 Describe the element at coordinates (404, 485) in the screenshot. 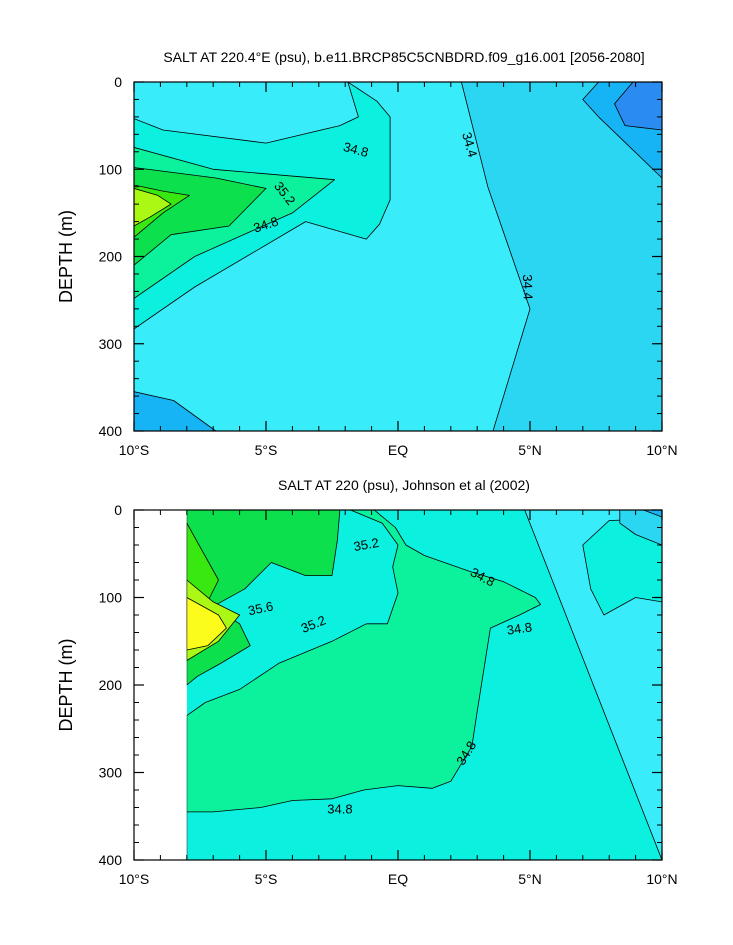

I see `bottom-panel-title: SALT AT 220 (psu), Johnson et al (2002)` at that location.